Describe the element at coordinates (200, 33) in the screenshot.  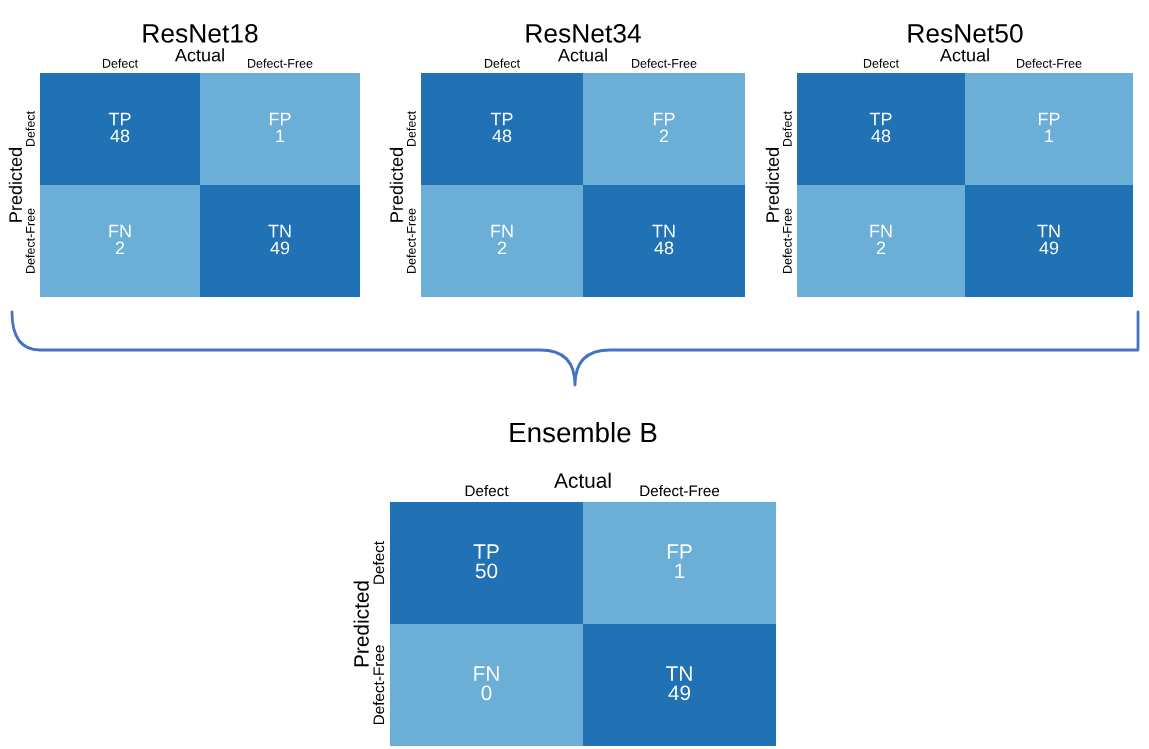
I see `chart-title: ResNet18` at that location.